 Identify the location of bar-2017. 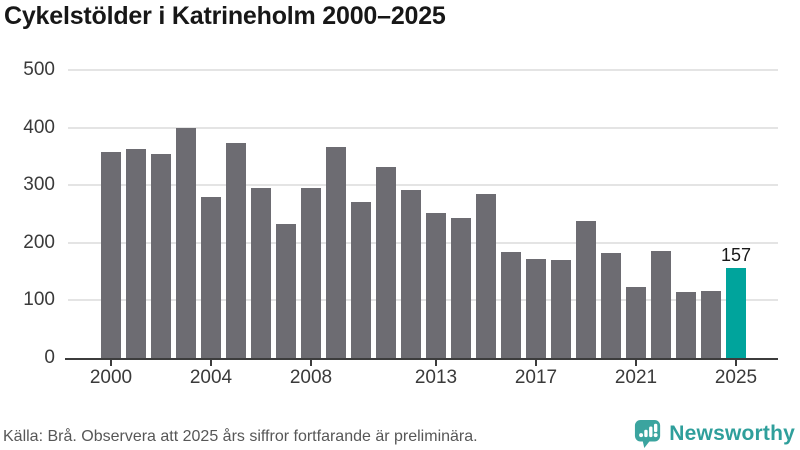
(536, 308).